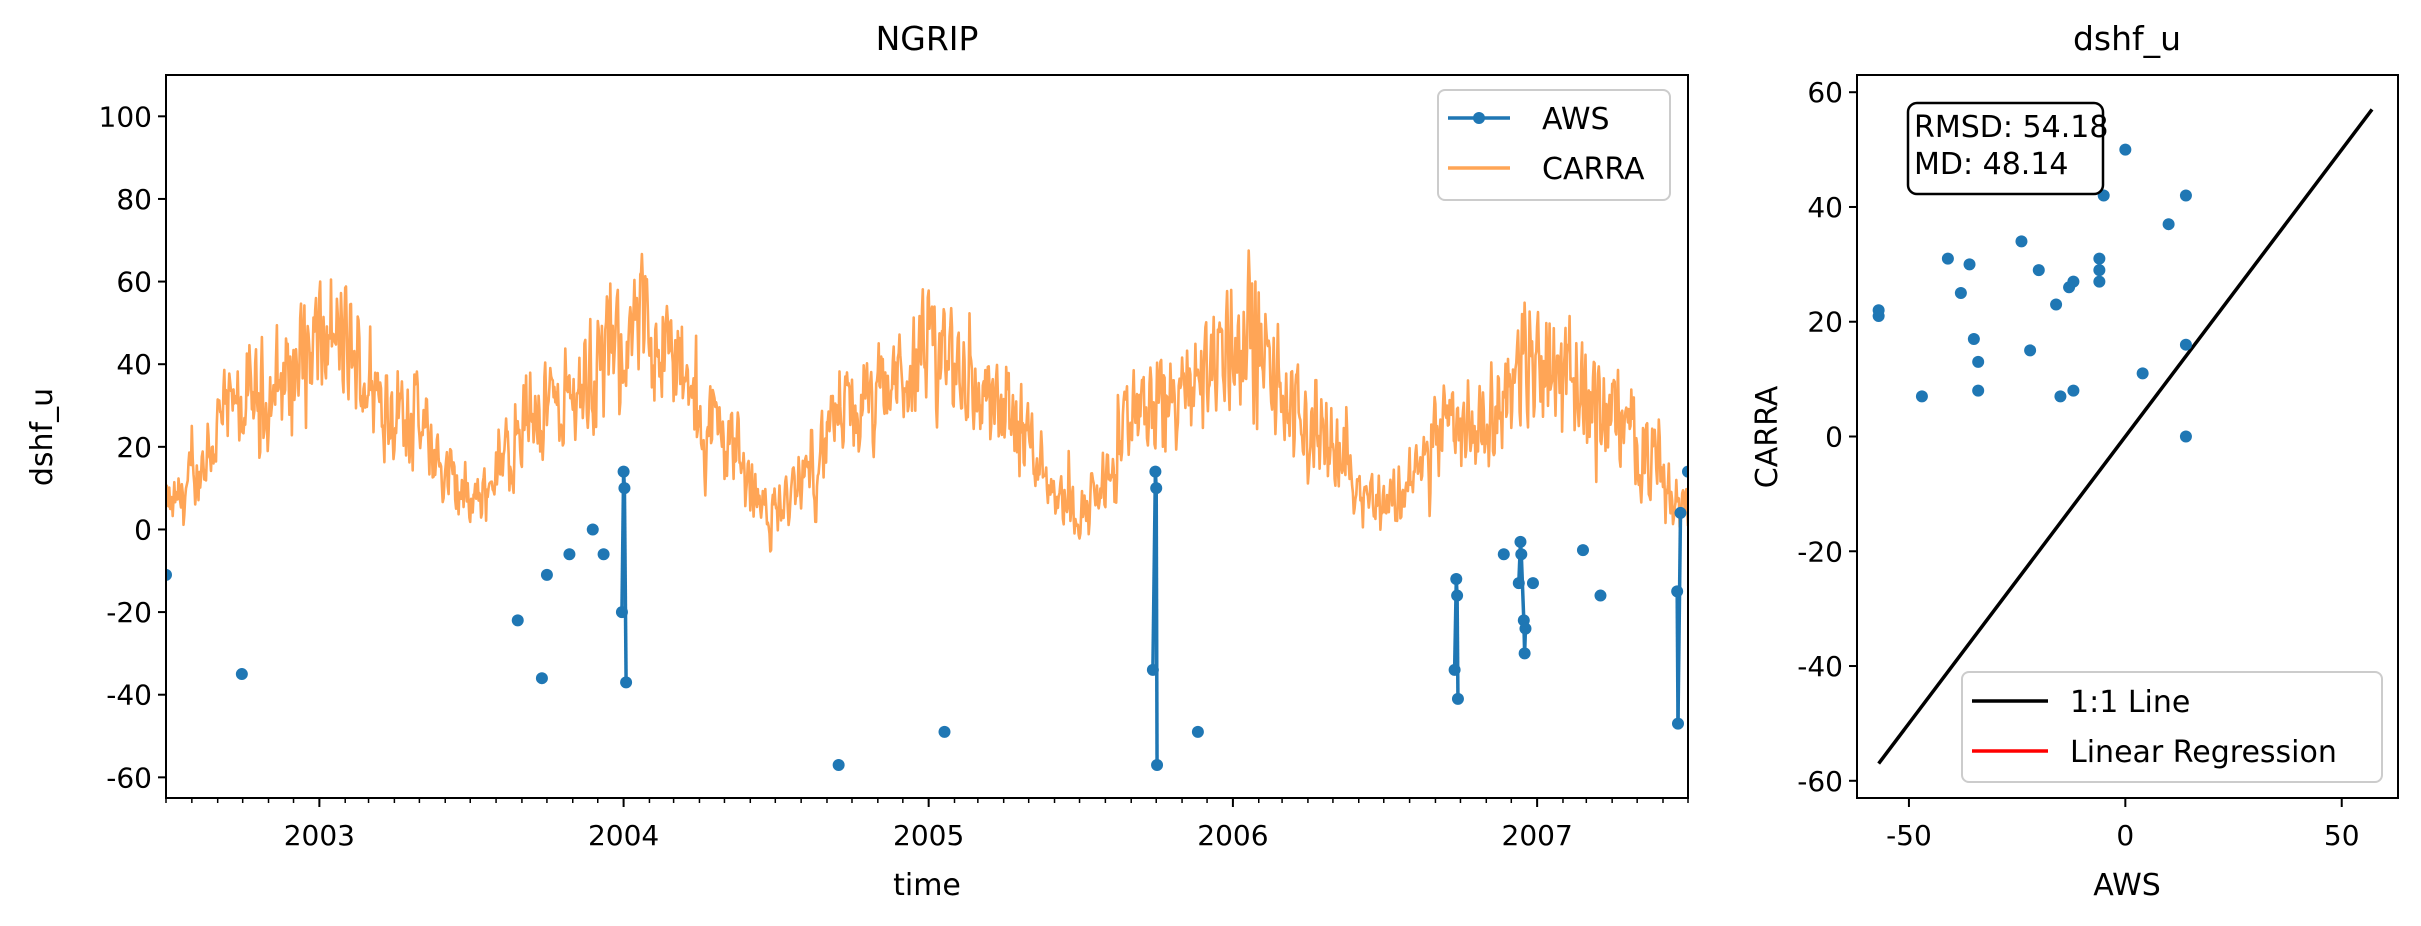 The image size is (2421, 926). Describe the element at coordinates (319, 835) in the screenshot. I see `ngrip-x-tick-label: 2003` at that location.